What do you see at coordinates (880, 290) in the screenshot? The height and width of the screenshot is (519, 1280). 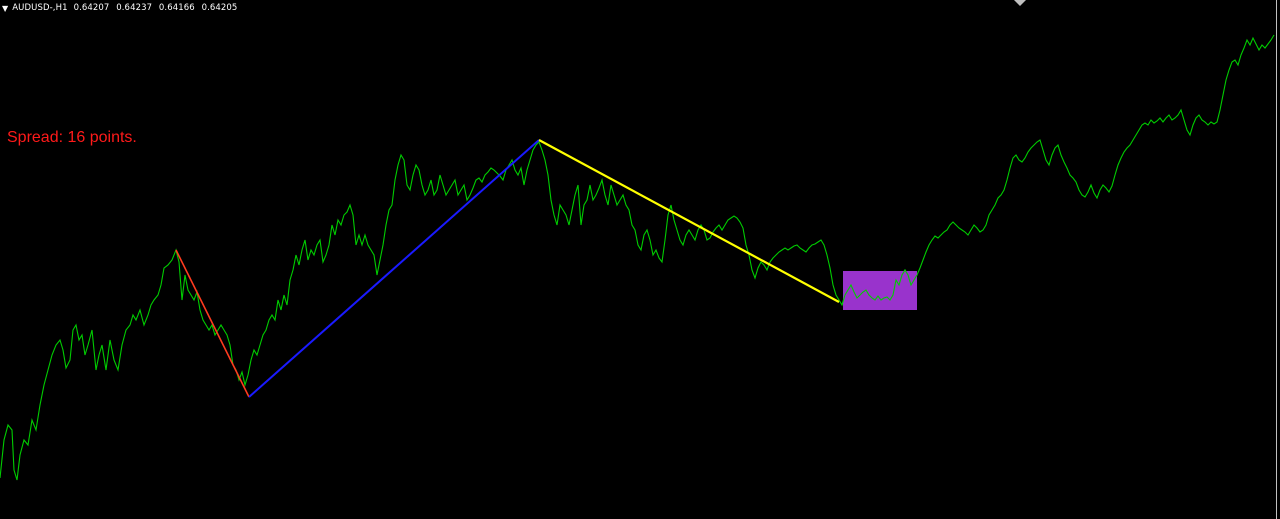 I see `consolidation-zone-rectangle` at bounding box center [880, 290].